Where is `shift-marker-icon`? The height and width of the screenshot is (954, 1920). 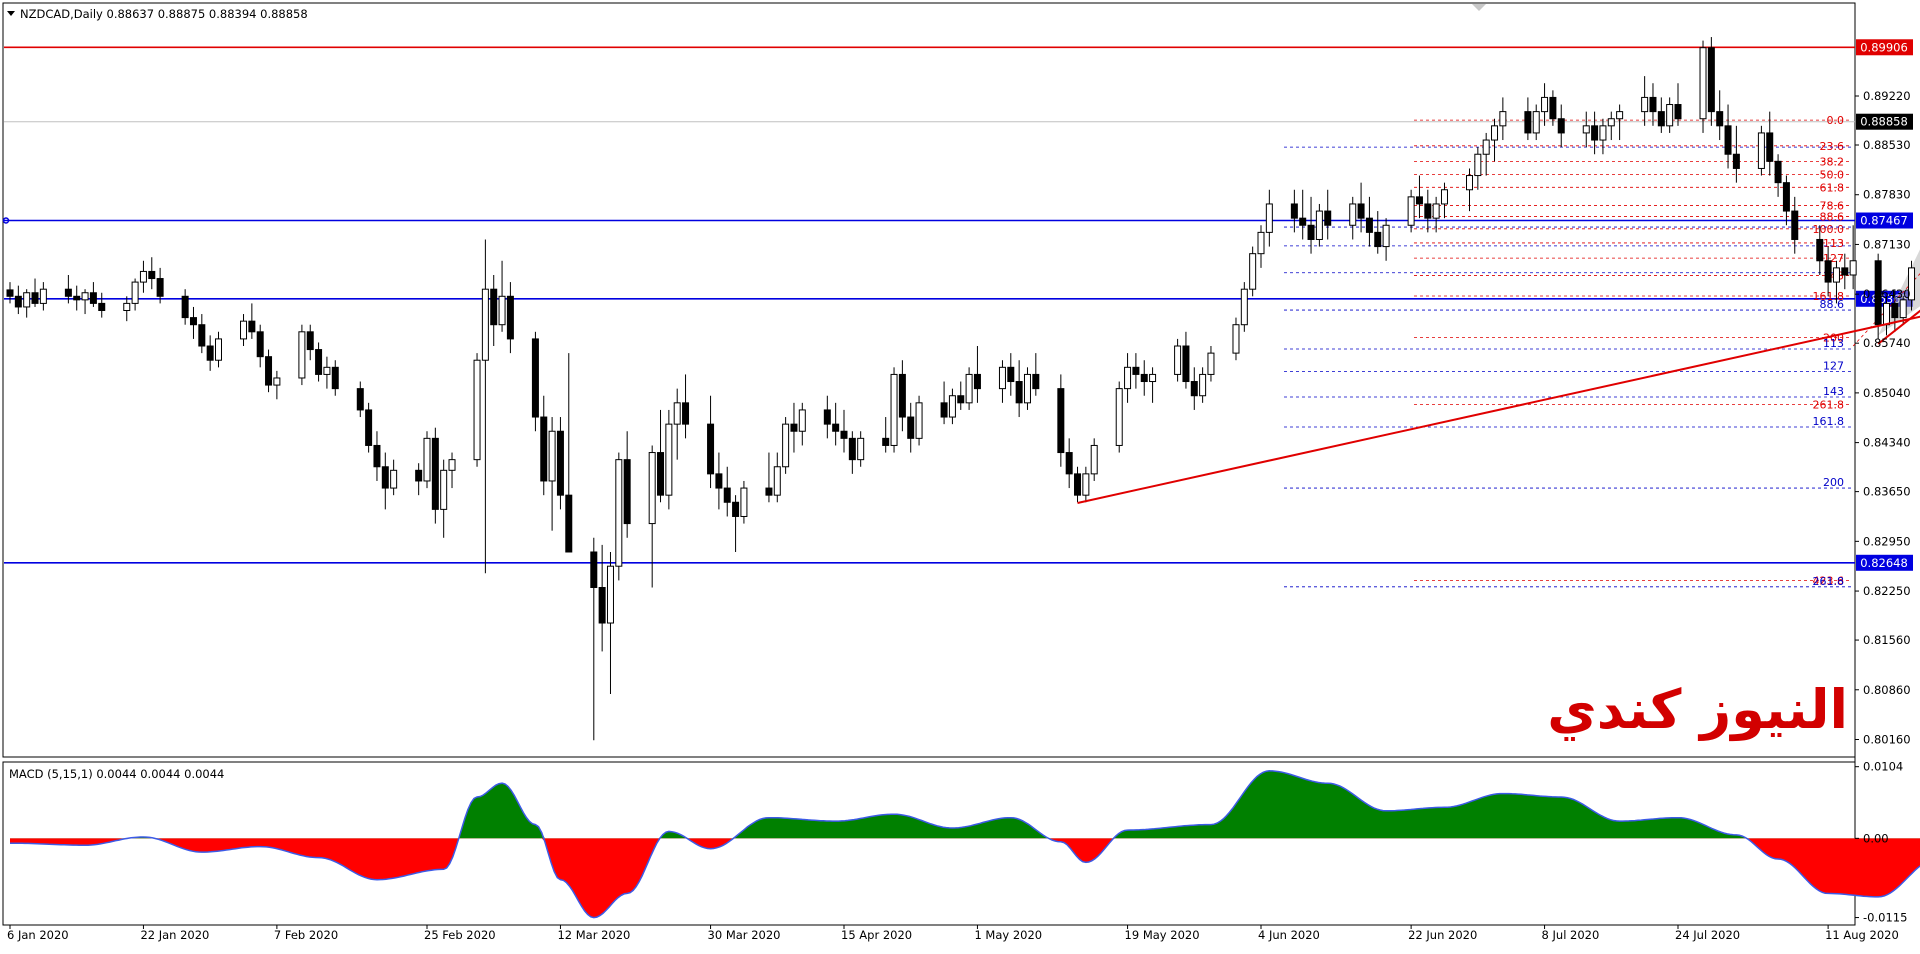 shift-marker-icon is located at coordinates (1479, 7).